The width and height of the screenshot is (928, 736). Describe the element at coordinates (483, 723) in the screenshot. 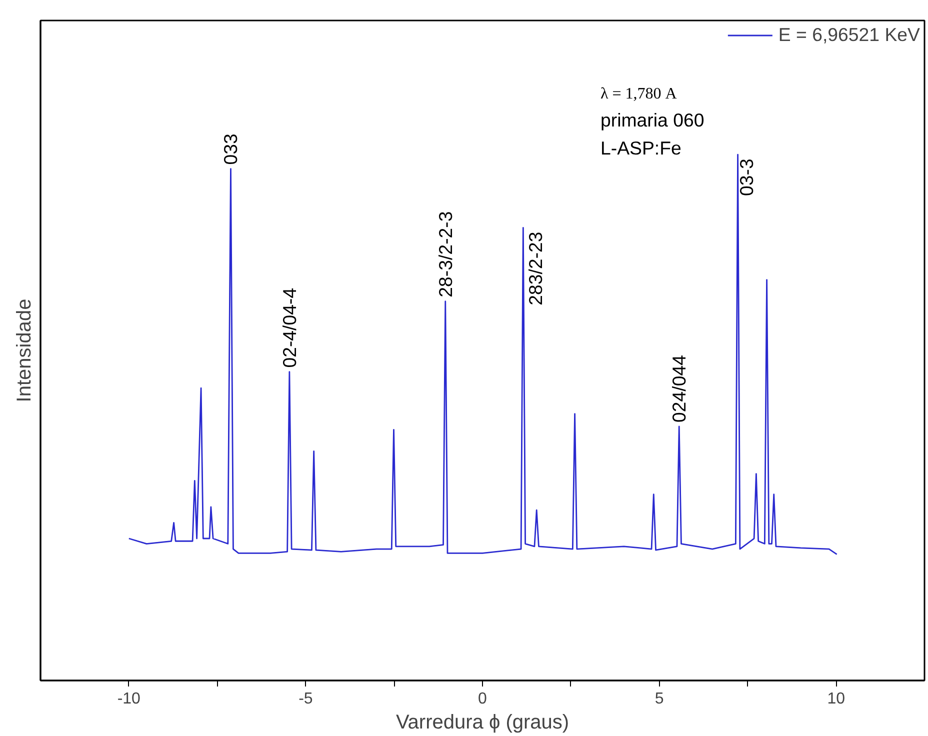

I see `x-axis-title: Varredura ϕ (graus)` at that location.